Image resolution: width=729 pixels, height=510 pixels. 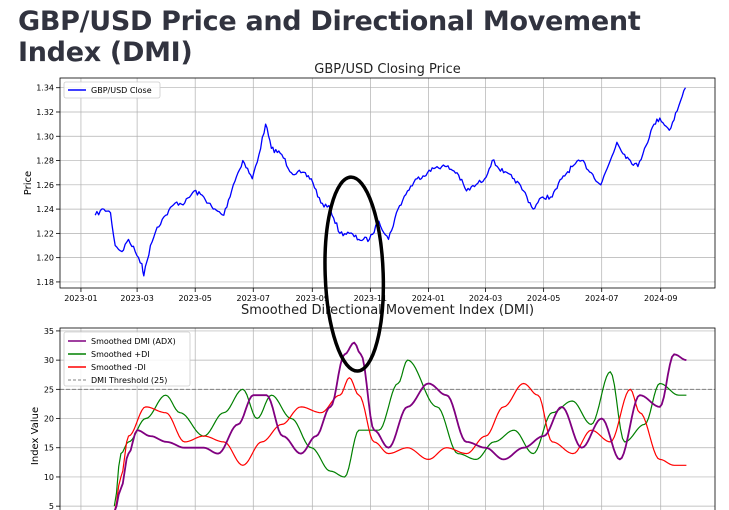 I want to click on price-y-tick-label: 1.20, so click(x=45, y=258).